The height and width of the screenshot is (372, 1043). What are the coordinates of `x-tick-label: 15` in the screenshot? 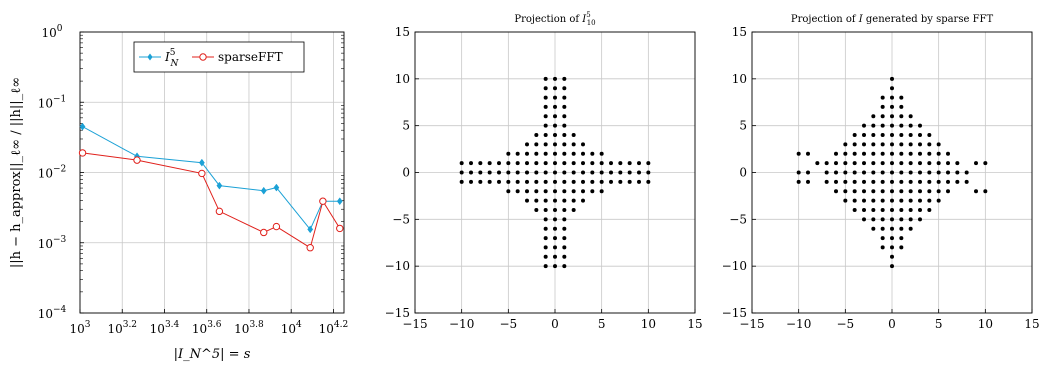 It's located at (694, 324).